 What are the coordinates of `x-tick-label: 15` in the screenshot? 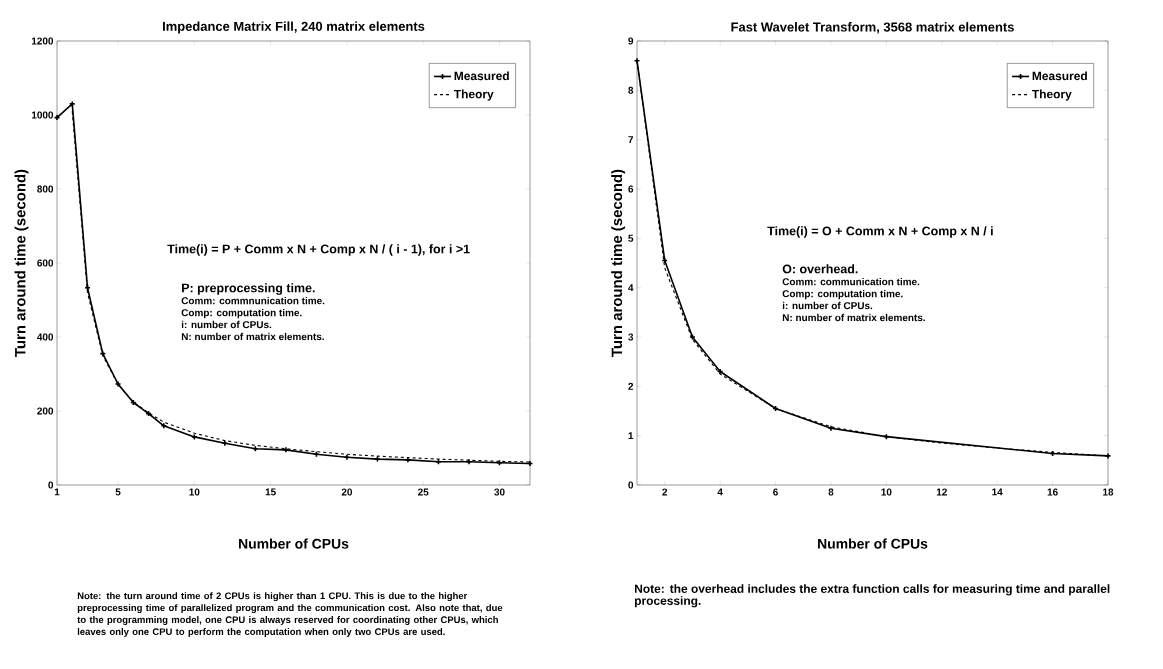 It's located at (270, 492).